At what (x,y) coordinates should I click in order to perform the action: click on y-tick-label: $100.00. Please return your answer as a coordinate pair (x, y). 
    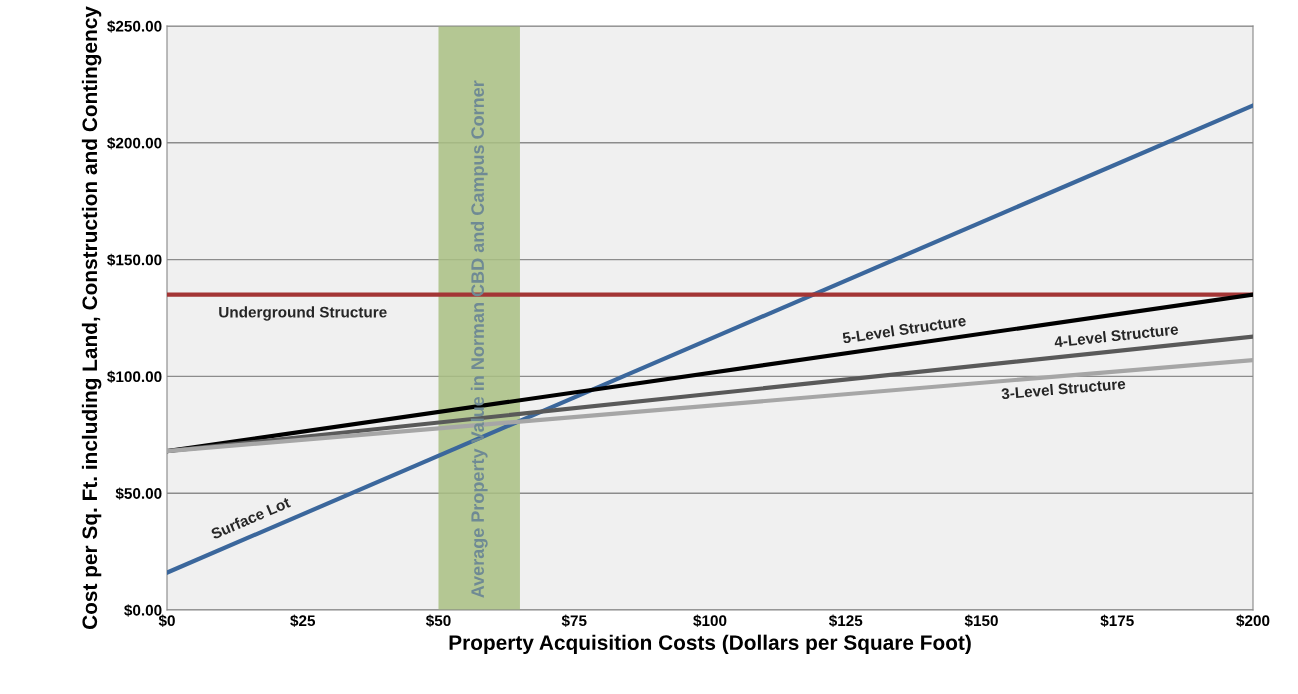
    Looking at the image, I should click on (134, 377).